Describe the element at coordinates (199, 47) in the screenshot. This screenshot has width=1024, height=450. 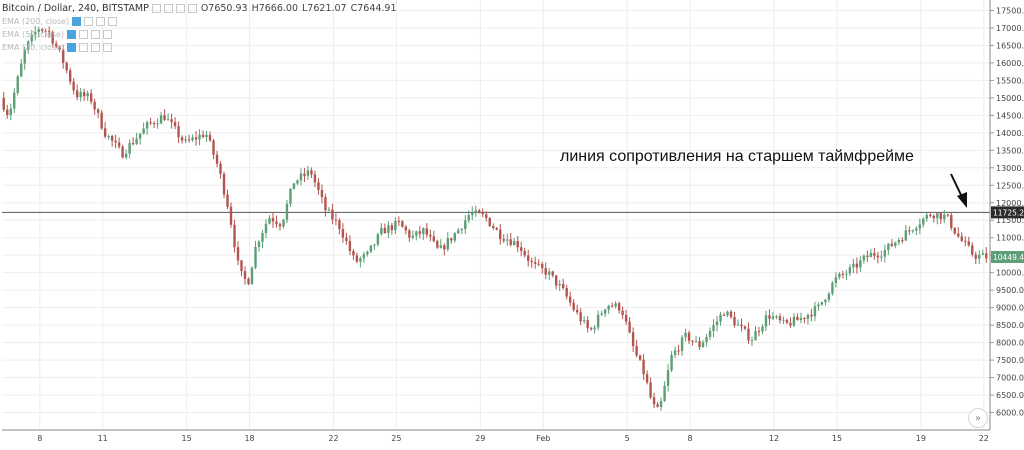
I see `indicator-row: EMA (20, close)` at that location.